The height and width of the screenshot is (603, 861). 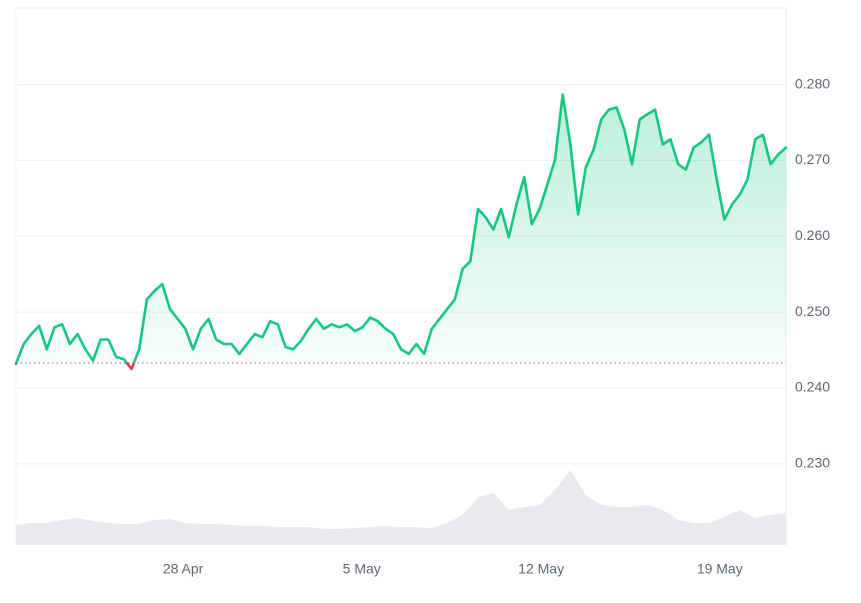 What do you see at coordinates (812, 463) in the screenshot?
I see `y-tick-label: 0.230` at bounding box center [812, 463].